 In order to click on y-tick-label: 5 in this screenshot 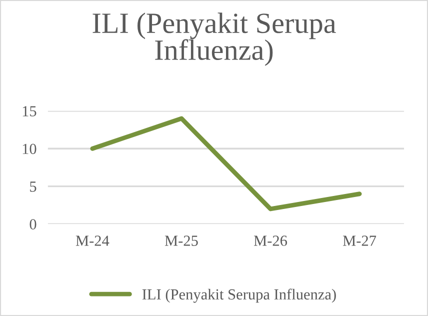, I will do `click(33, 187)`.